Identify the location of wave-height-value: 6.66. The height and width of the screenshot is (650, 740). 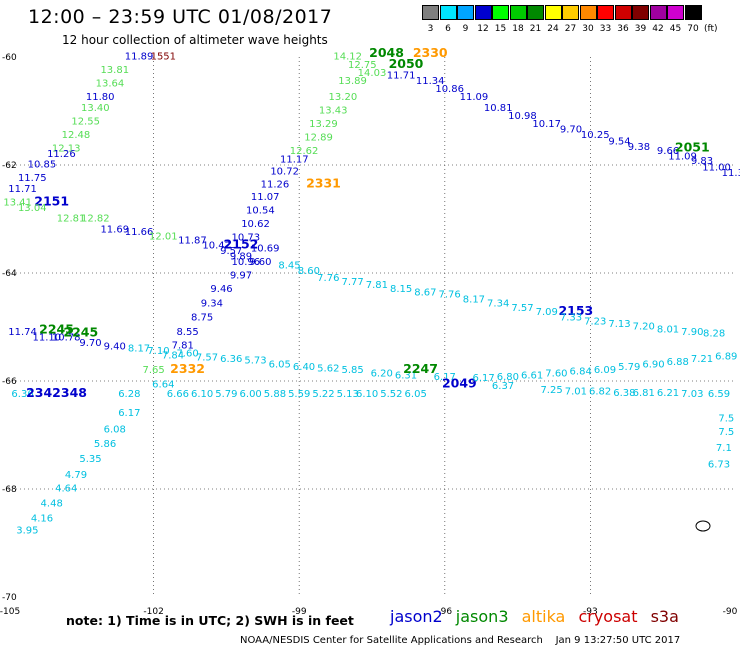
(178, 394).